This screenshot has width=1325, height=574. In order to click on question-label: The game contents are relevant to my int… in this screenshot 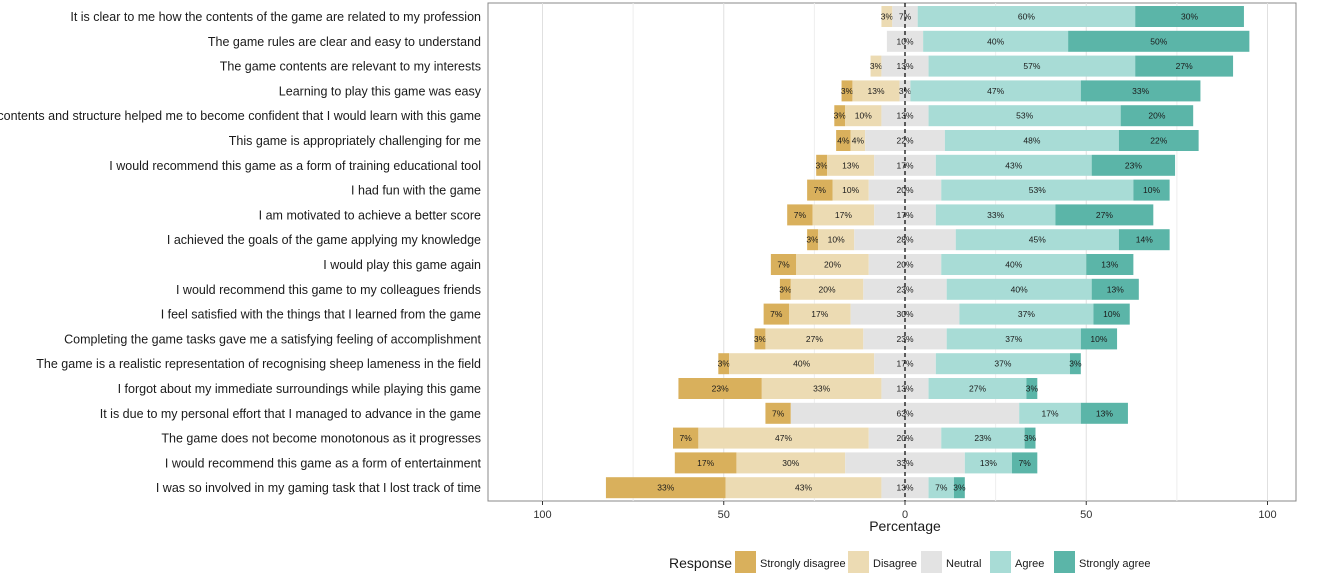, I will do `click(350, 67)`.